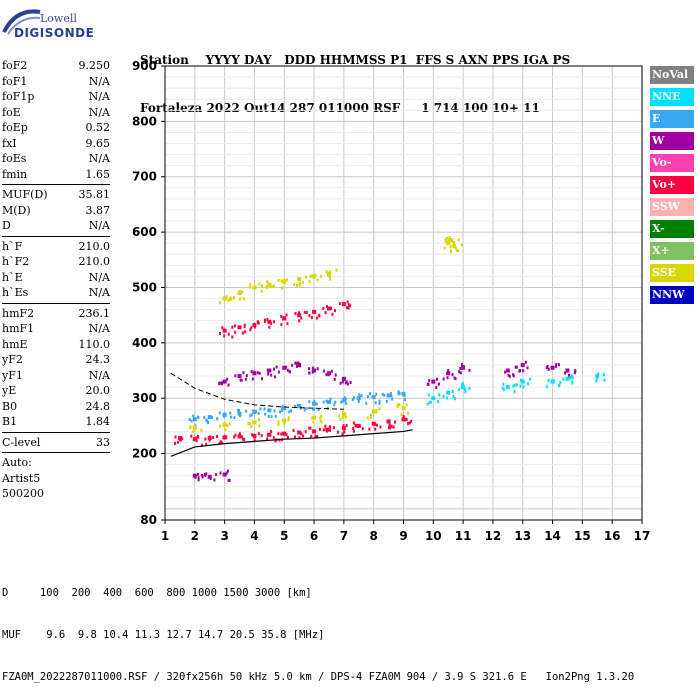 This screenshot has width=700, height=698. What do you see at coordinates (23, 493) in the screenshot?
I see `scaler-code: 500200` at bounding box center [23, 493].